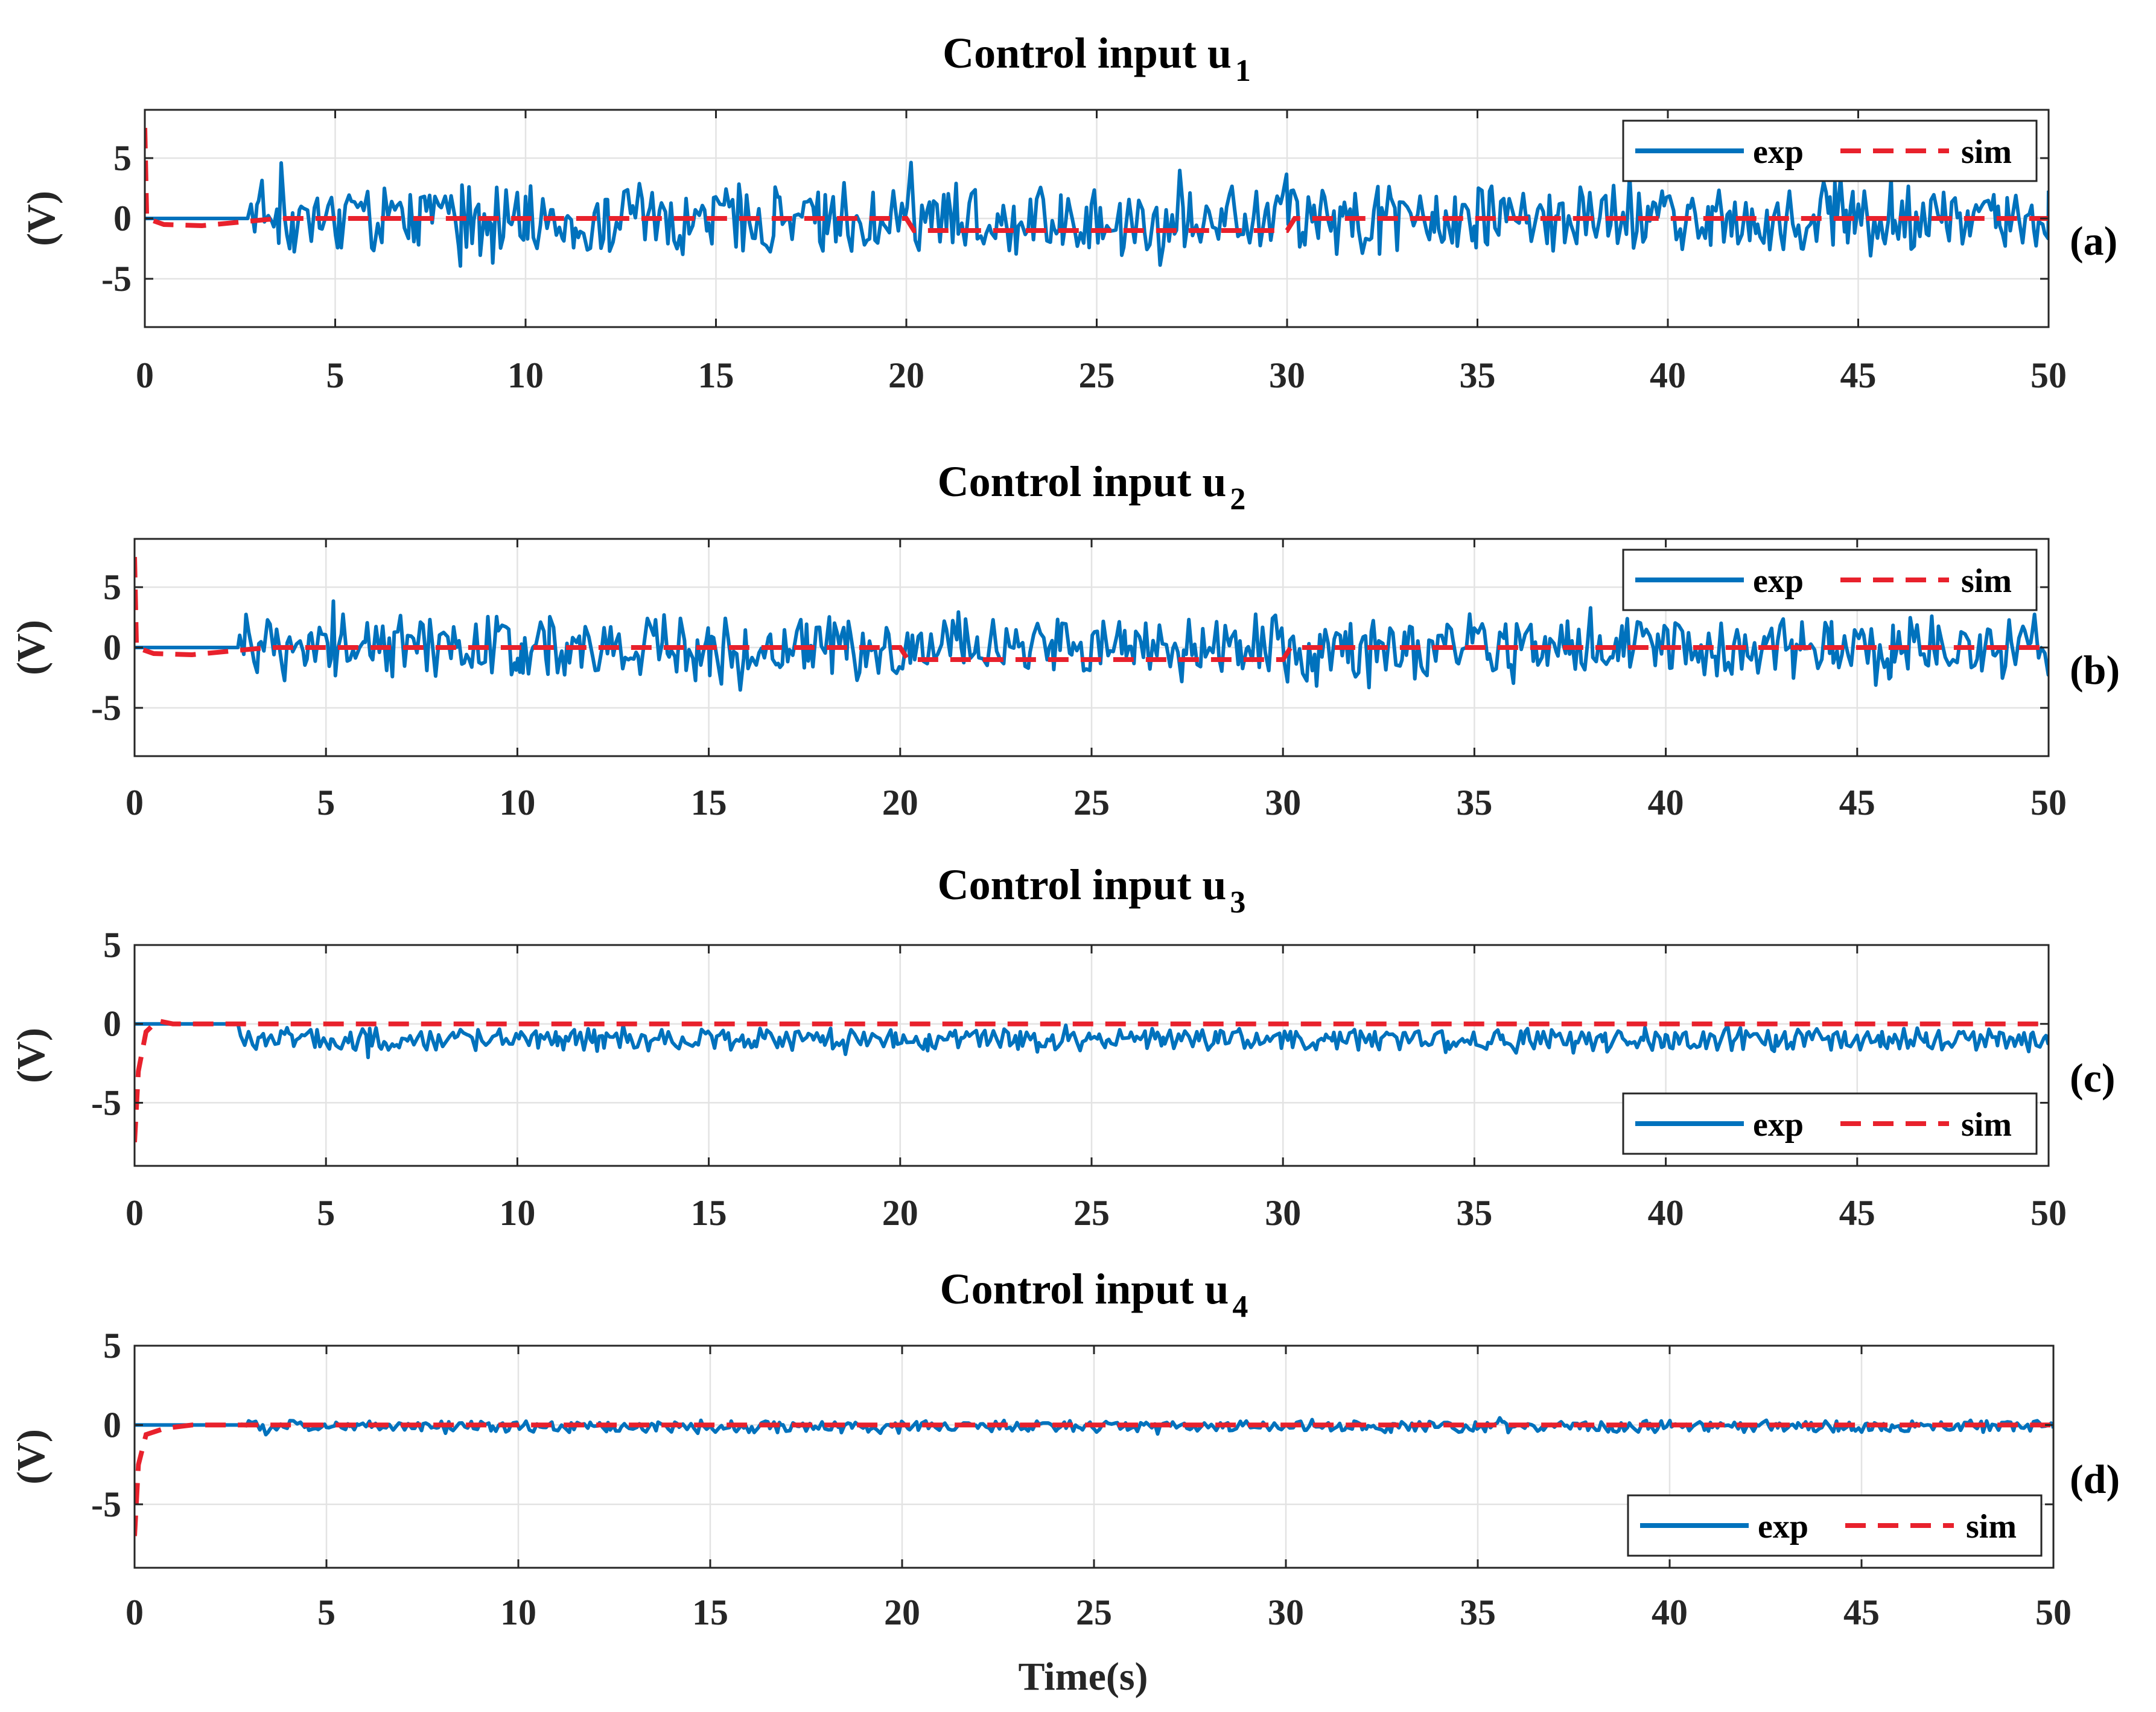 The image size is (2156, 1712). Describe the element at coordinates (2092, 1078) in the screenshot. I see `panel-tag: (c)` at that location.